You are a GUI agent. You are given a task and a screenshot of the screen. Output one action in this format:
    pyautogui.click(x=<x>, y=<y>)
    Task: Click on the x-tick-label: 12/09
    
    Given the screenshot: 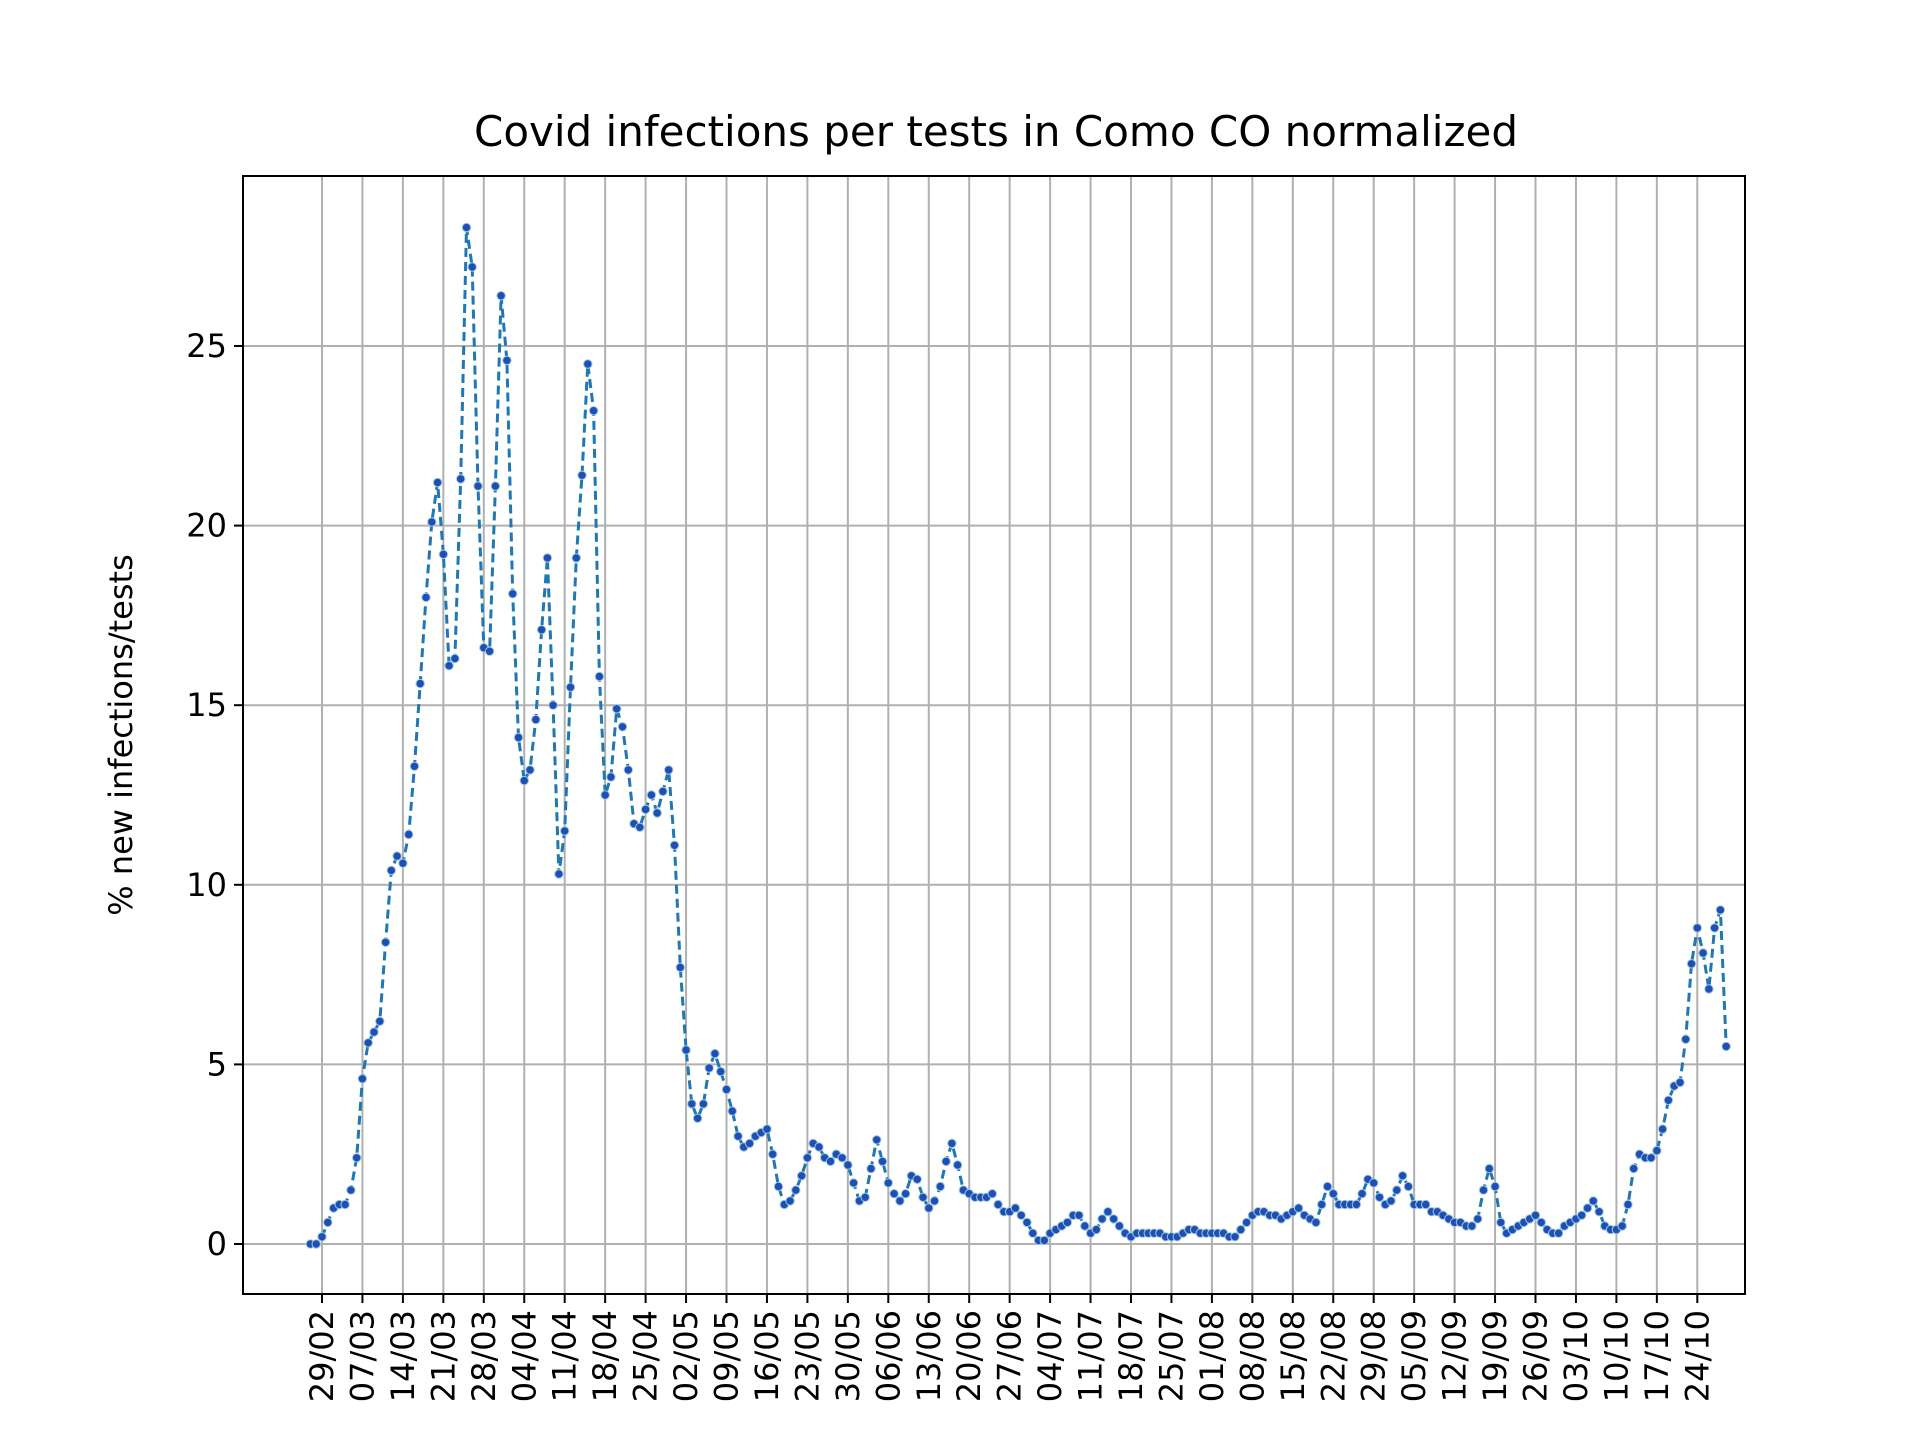 What is the action you would take?
    pyautogui.click(x=1455, y=1356)
    